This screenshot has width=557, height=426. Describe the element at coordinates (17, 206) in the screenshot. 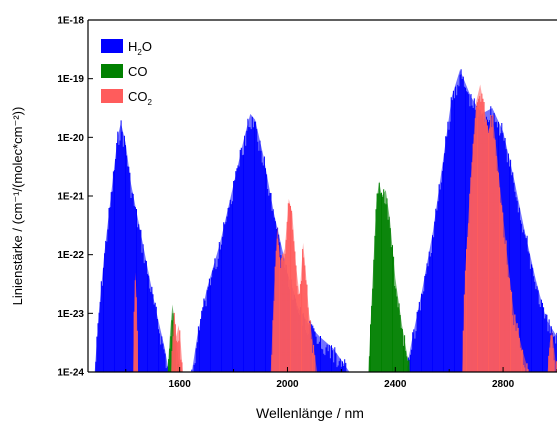

I see `y-axis-label: Linienstärke / (cm⁻¹/(molec*cm⁻²))` at that location.